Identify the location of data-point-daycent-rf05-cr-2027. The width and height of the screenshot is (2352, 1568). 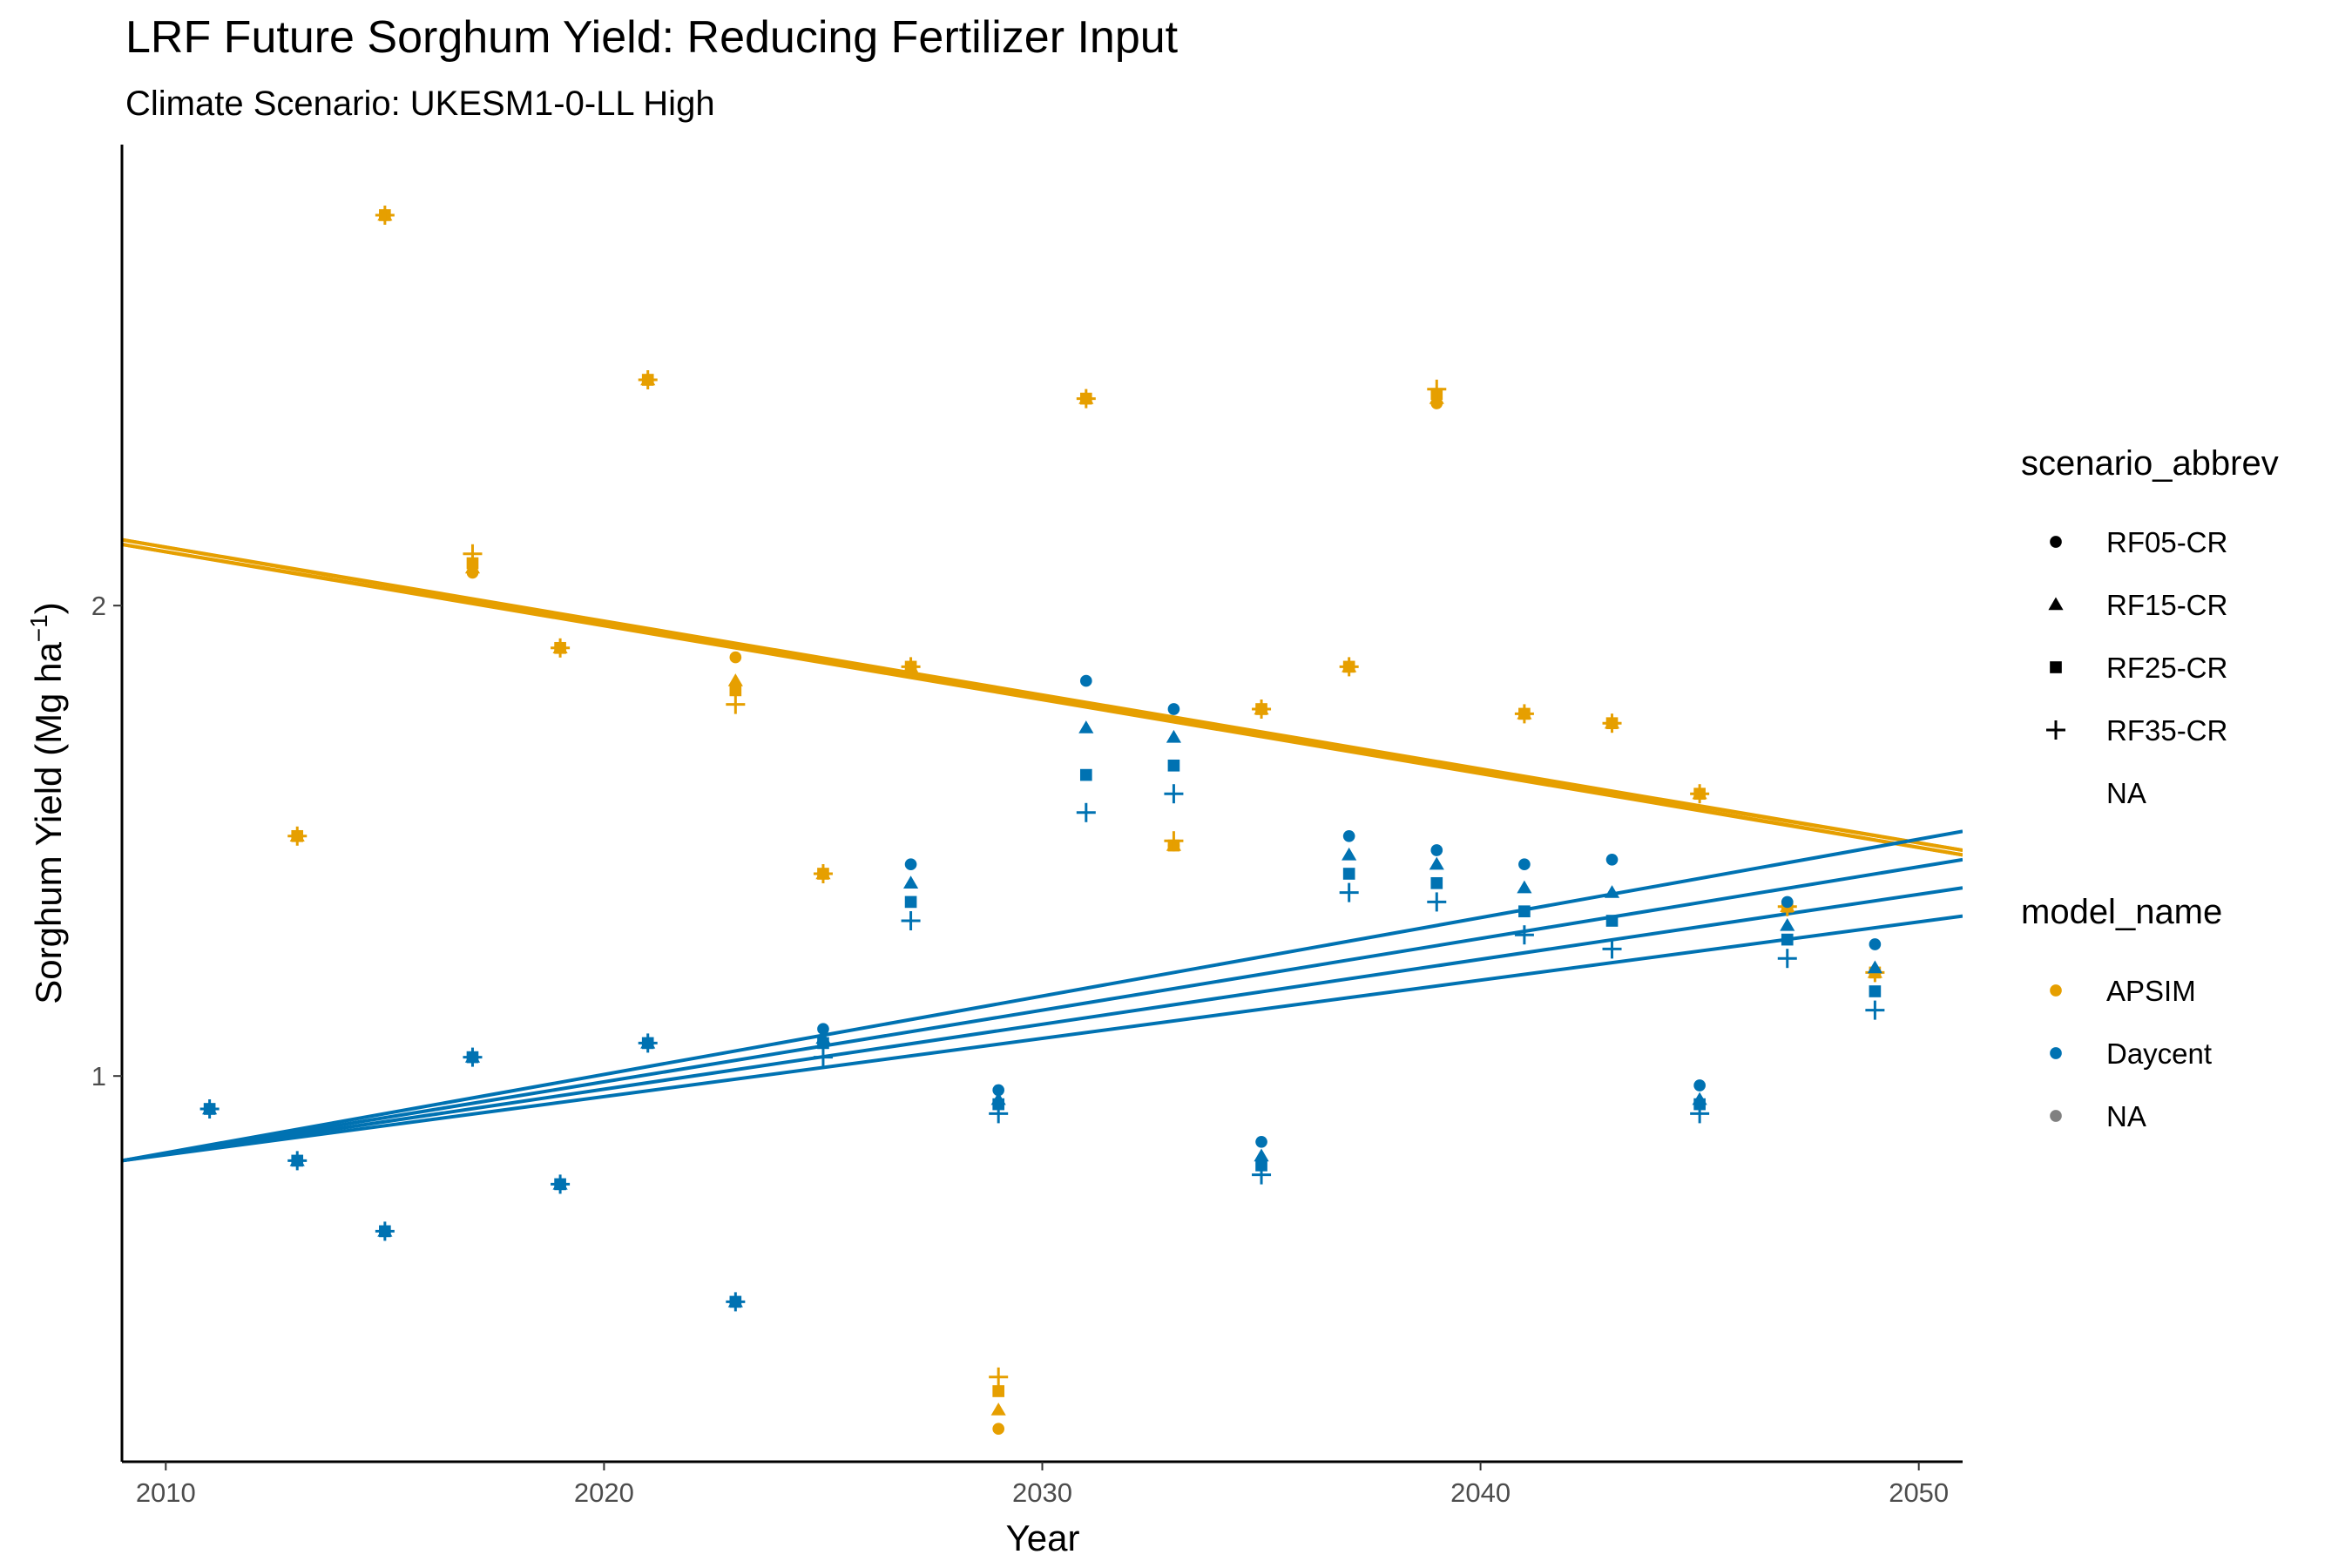
(910, 864).